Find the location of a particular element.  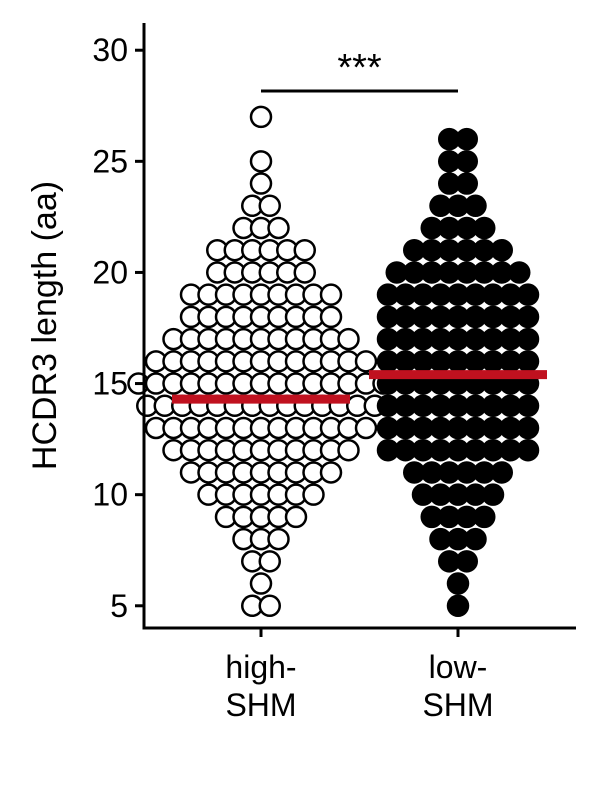

y-tick-label: 25 is located at coordinates (110, 161).